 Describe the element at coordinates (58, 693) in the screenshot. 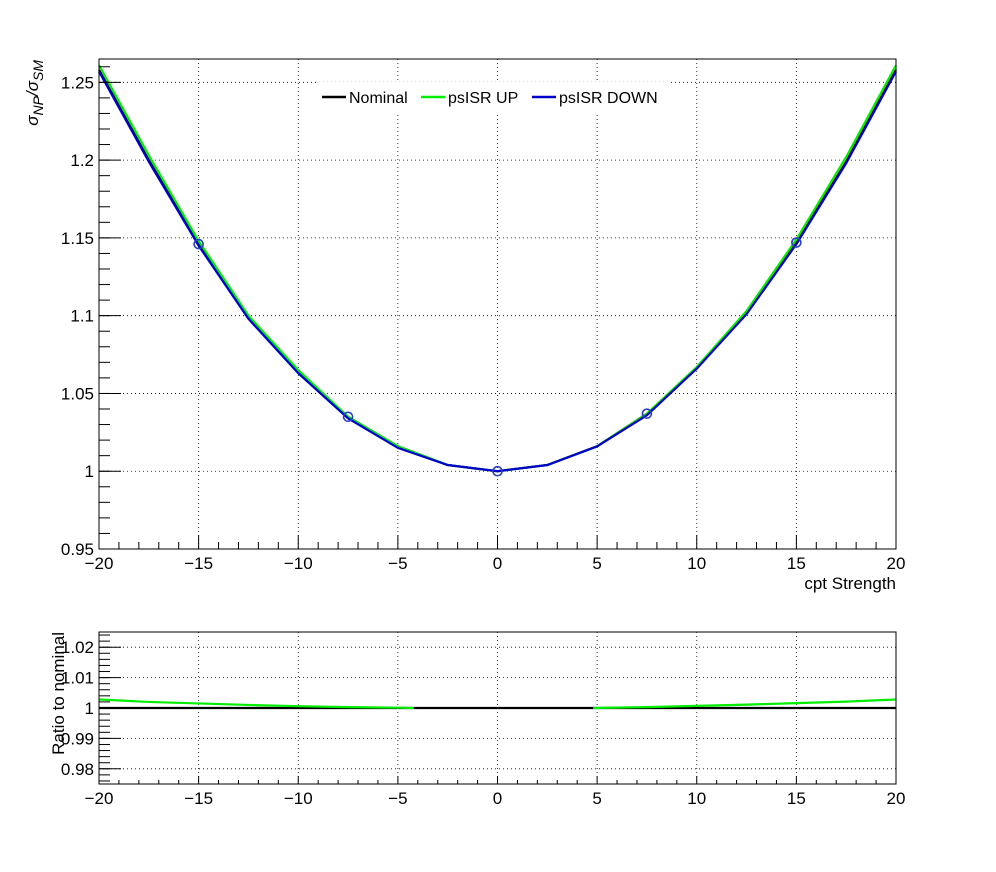

I see `ratio-y-axis-title: Ratio to nominal` at that location.